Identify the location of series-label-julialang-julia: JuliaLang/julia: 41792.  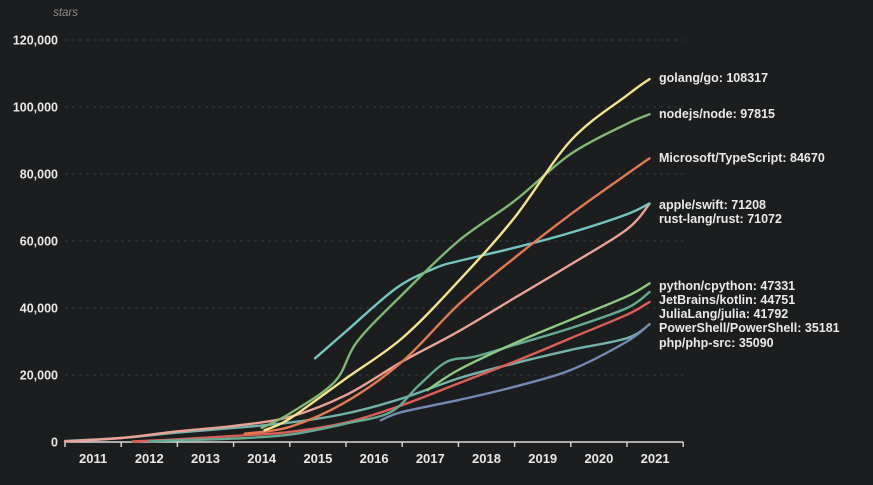
(723, 314).